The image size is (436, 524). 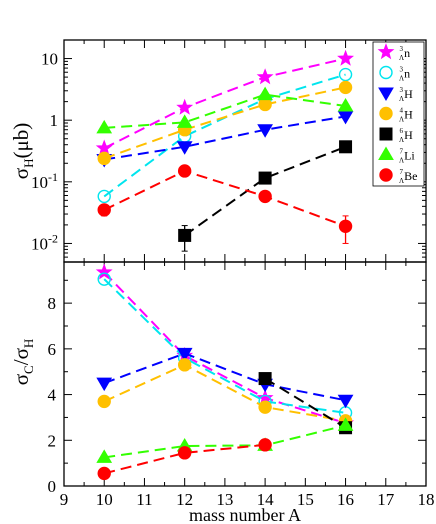 What do you see at coordinates (52, 303) in the screenshot?
I see `y-tick-label: 8` at bounding box center [52, 303].